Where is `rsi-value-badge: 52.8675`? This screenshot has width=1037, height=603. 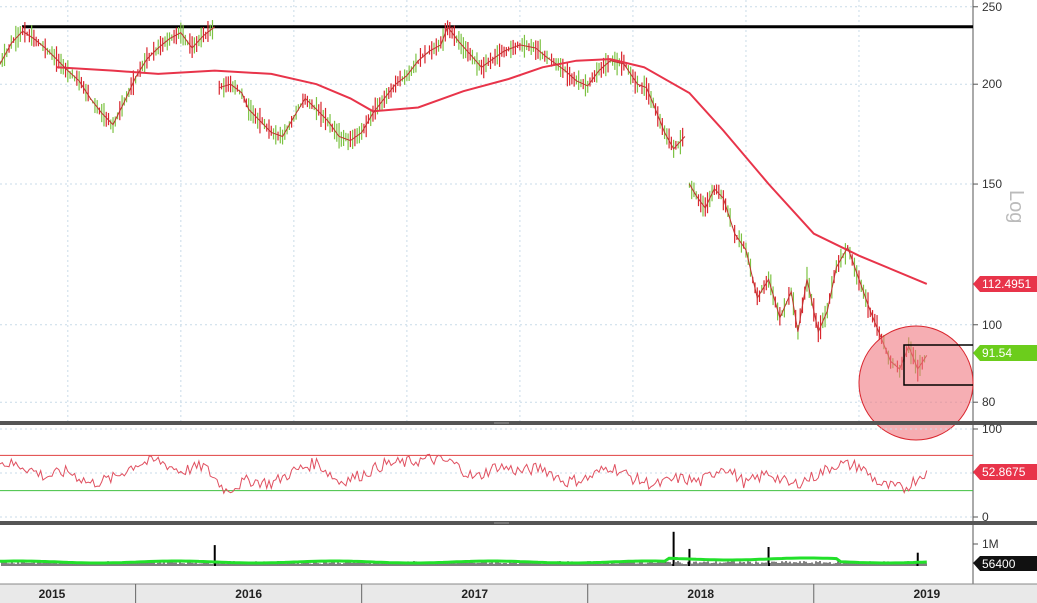
rsi-value-badge: 52.8675 is located at coordinates (1005, 472).